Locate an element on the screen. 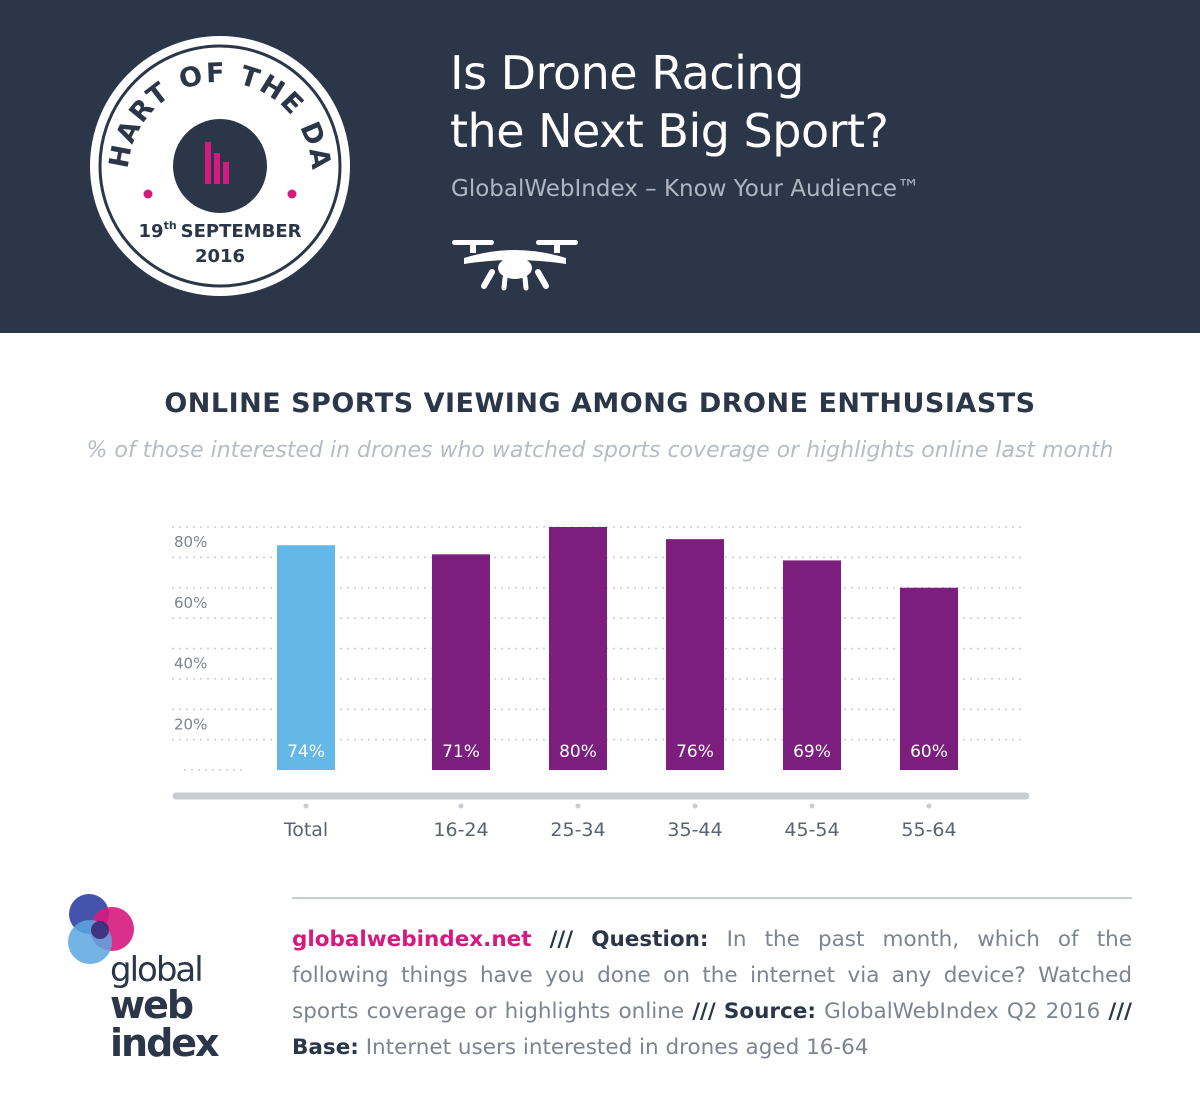 This screenshot has width=1200, height=1115. source-label: Source: is located at coordinates (769, 1011).